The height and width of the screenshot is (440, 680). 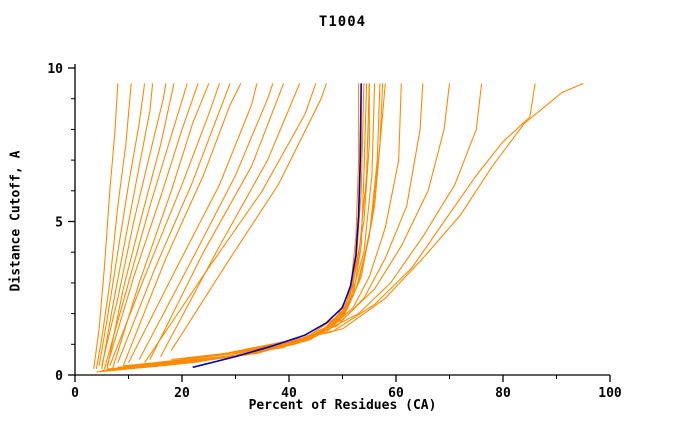 What do you see at coordinates (75, 393) in the screenshot?
I see `x-tick-label: 0` at bounding box center [75, 393].